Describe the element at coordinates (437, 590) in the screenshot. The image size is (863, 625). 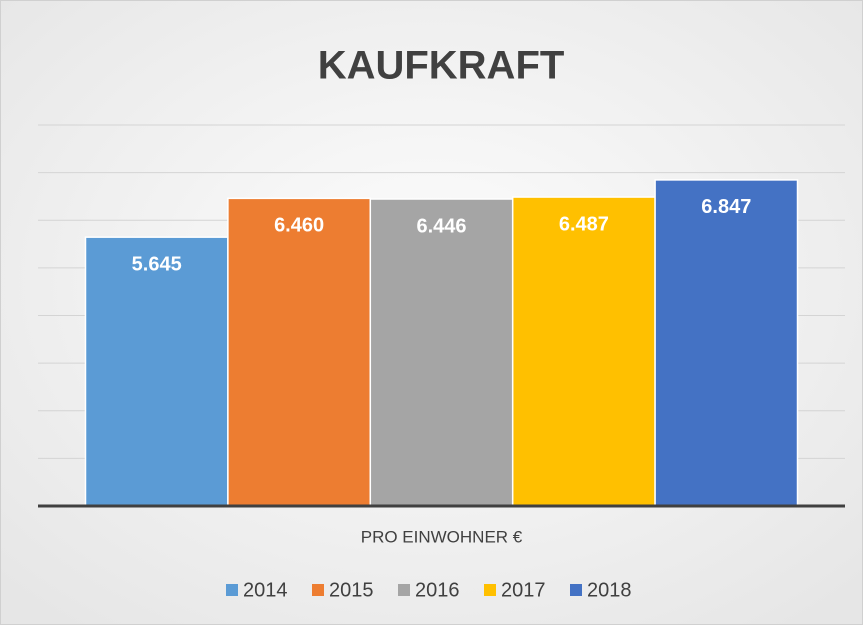
I see `legend-label: 2016` at that location.